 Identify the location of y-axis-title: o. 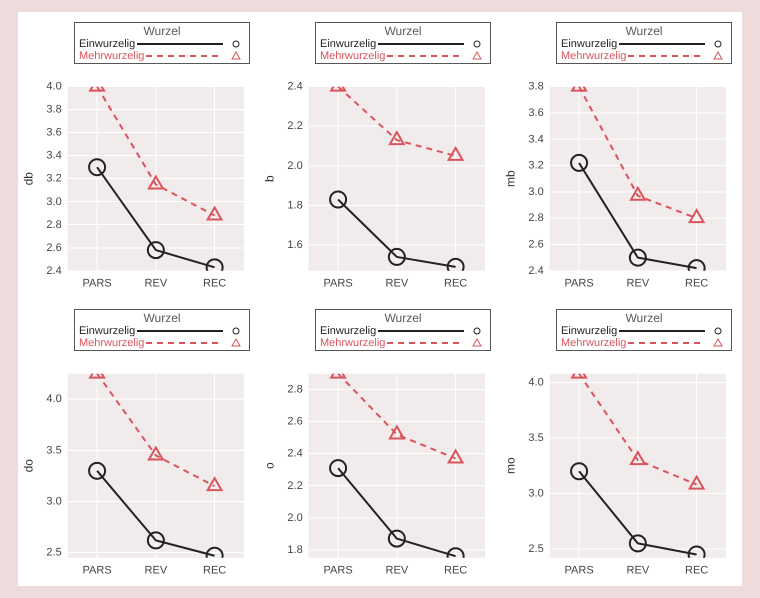
(269, 466).